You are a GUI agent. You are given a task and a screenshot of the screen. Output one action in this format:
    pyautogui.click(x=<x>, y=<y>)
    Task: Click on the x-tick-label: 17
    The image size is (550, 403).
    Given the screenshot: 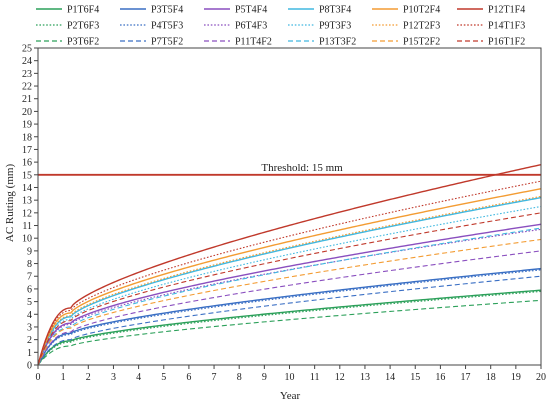 What is the action you would take?
    pyautogui.click(x=466, y=377)
    